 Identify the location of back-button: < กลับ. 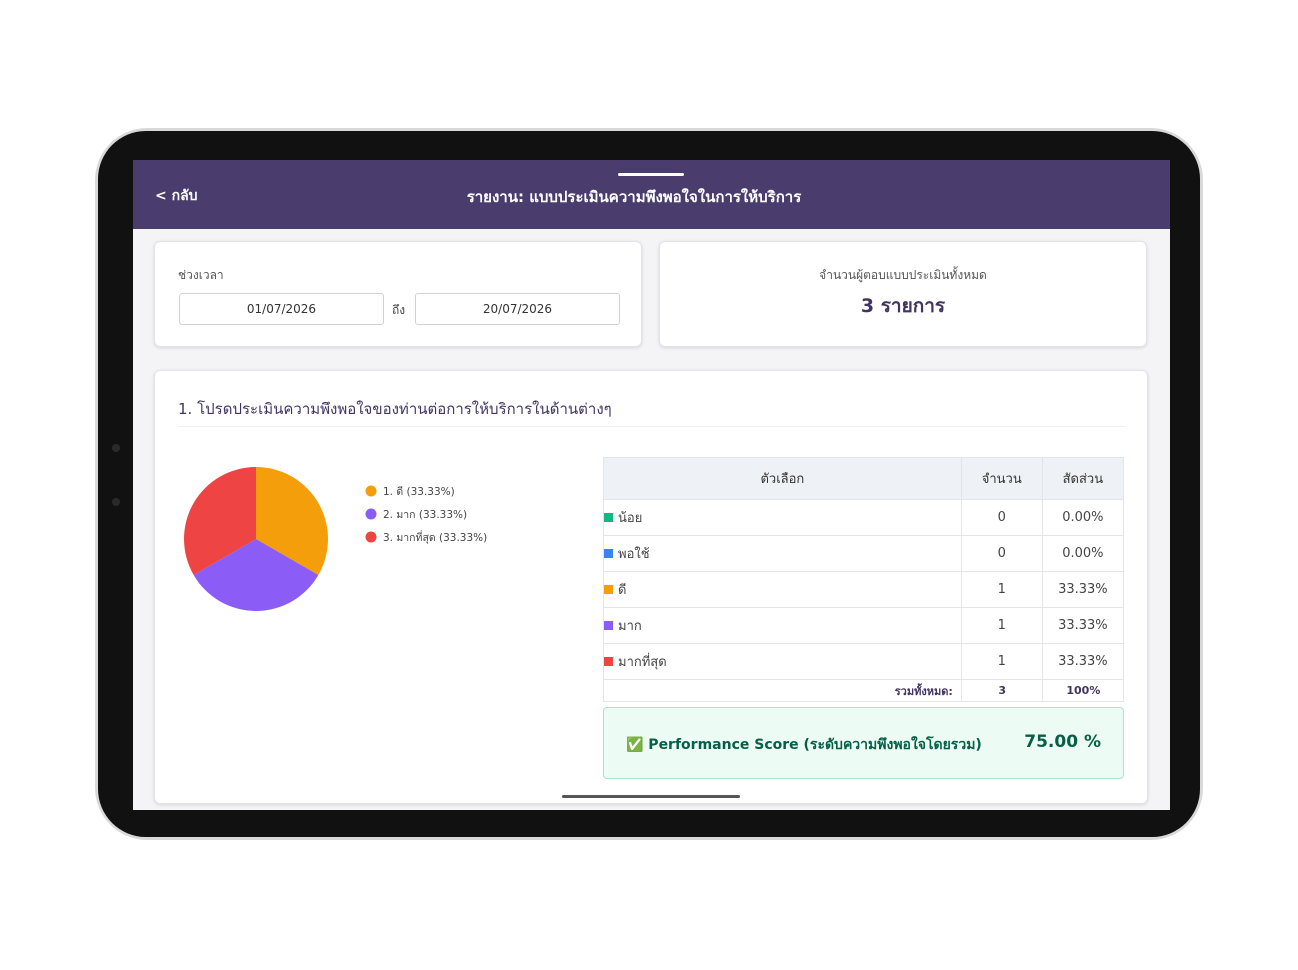
(176, 196).